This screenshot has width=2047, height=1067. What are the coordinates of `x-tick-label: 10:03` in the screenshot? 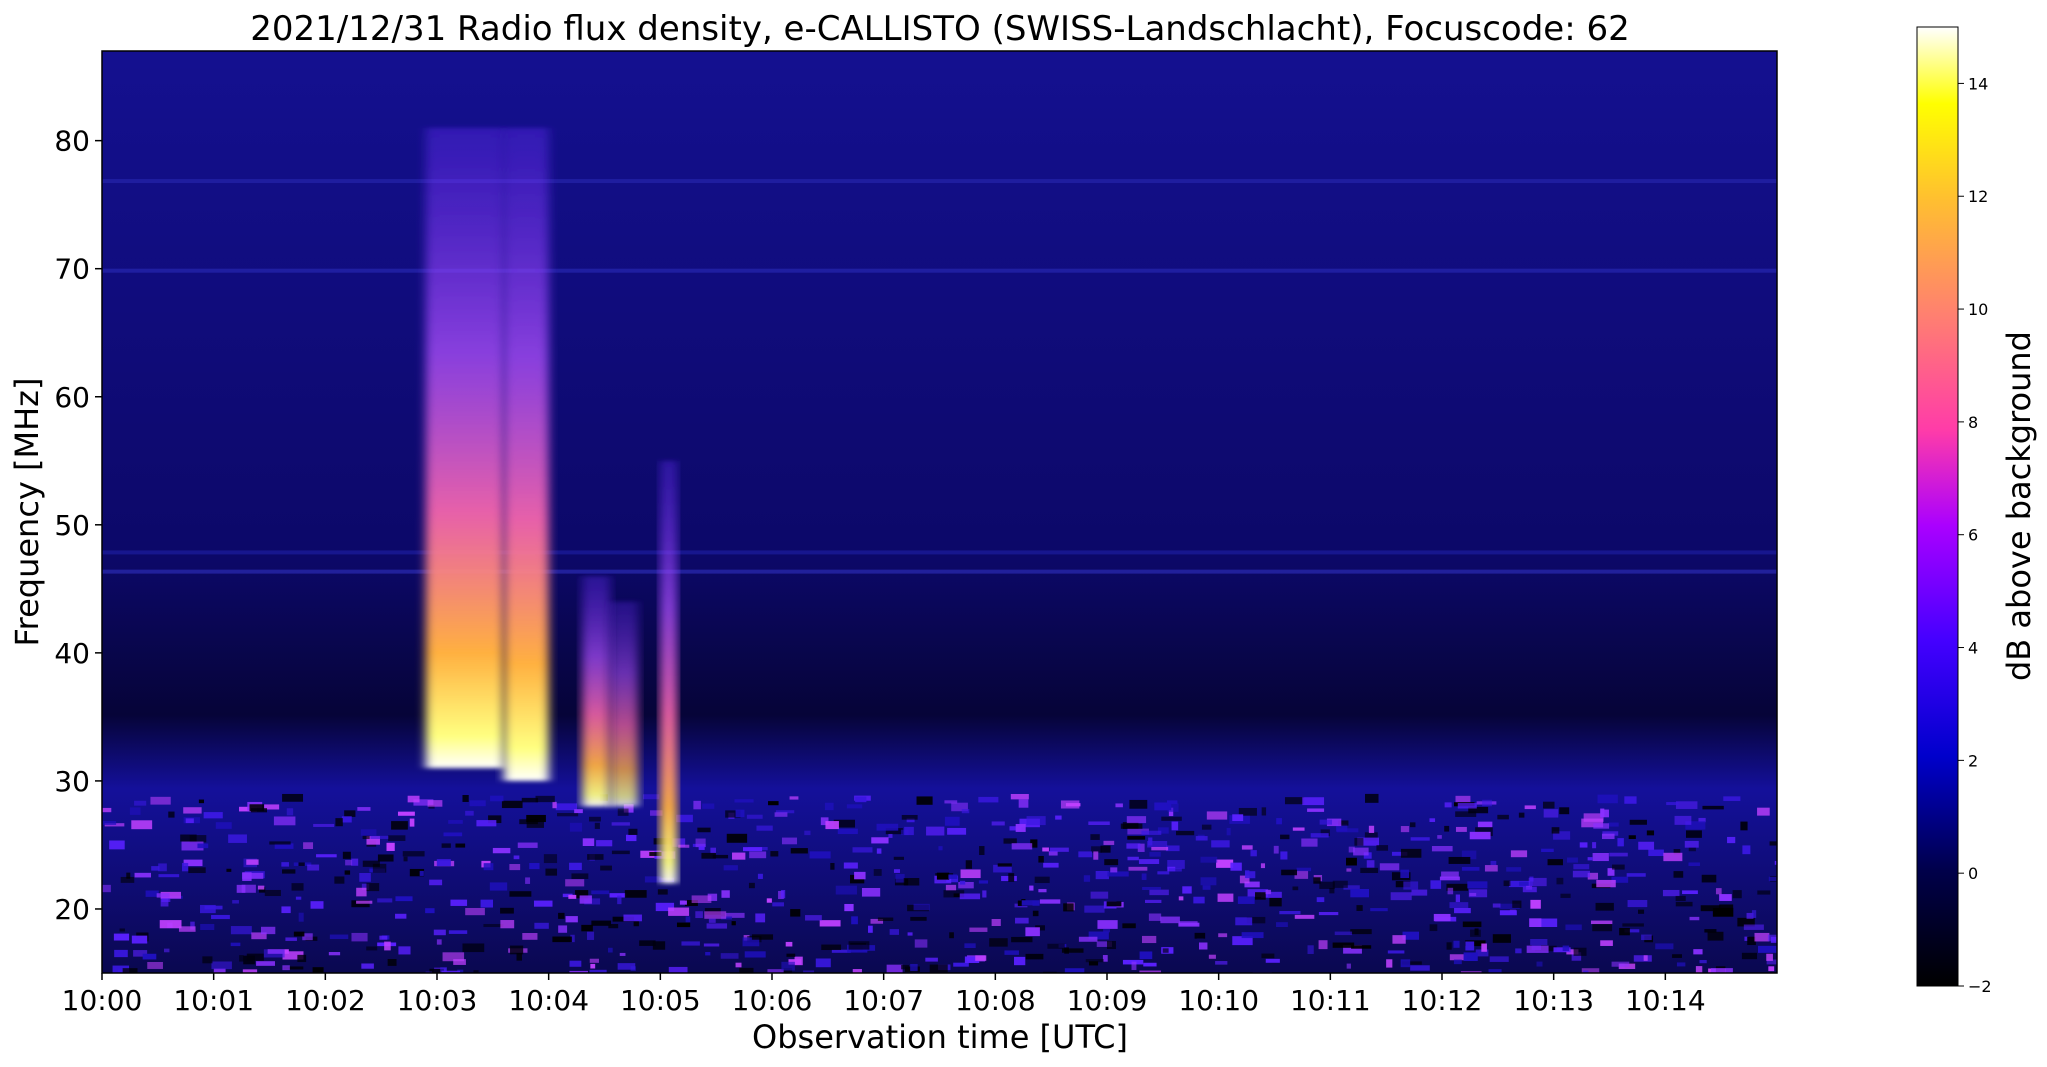 It's located at (437, 1000).